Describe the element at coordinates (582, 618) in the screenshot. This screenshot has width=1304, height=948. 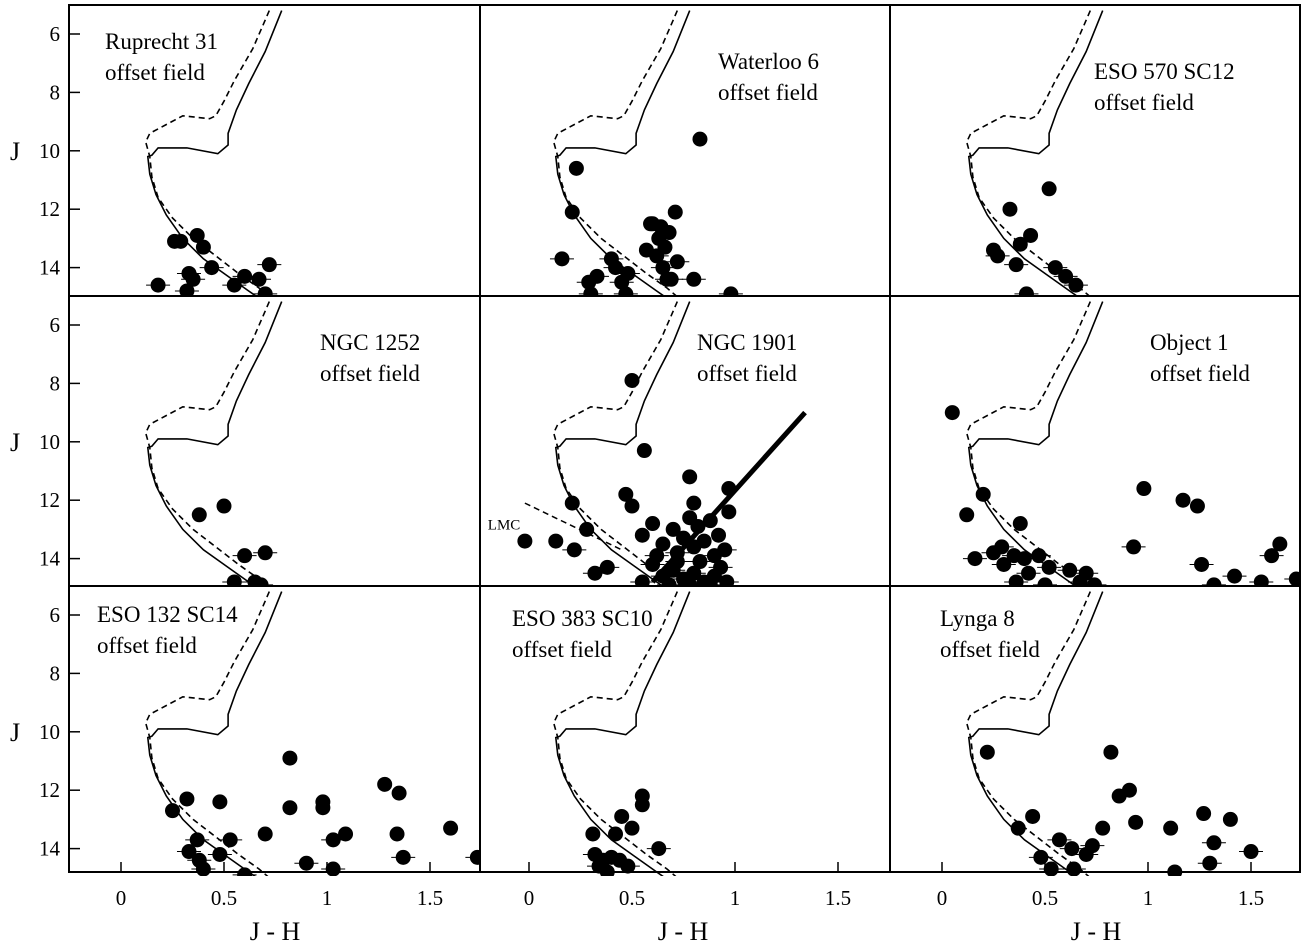
I see `panel-title-line: ESO 383 SC10` at that location.